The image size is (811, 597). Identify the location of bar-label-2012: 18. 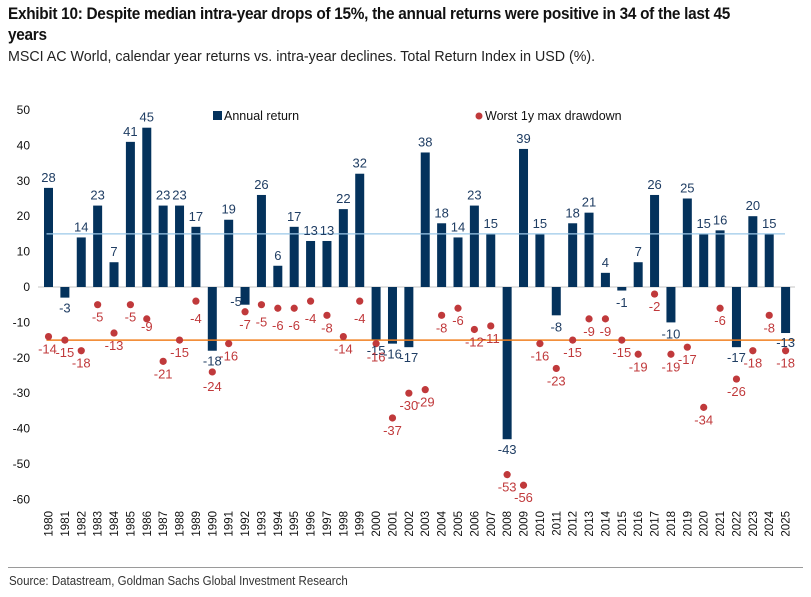
(572, 212).